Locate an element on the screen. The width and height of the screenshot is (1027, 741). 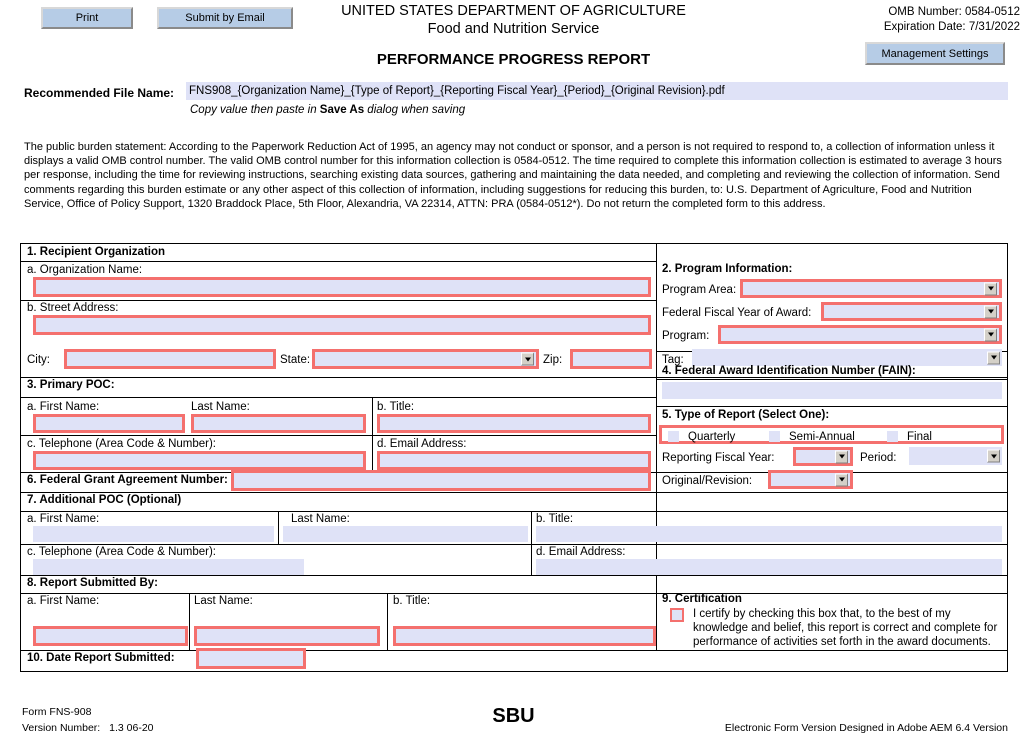
additional-poc-email-label: d. Email Address: is located at coordinates (581, 552).